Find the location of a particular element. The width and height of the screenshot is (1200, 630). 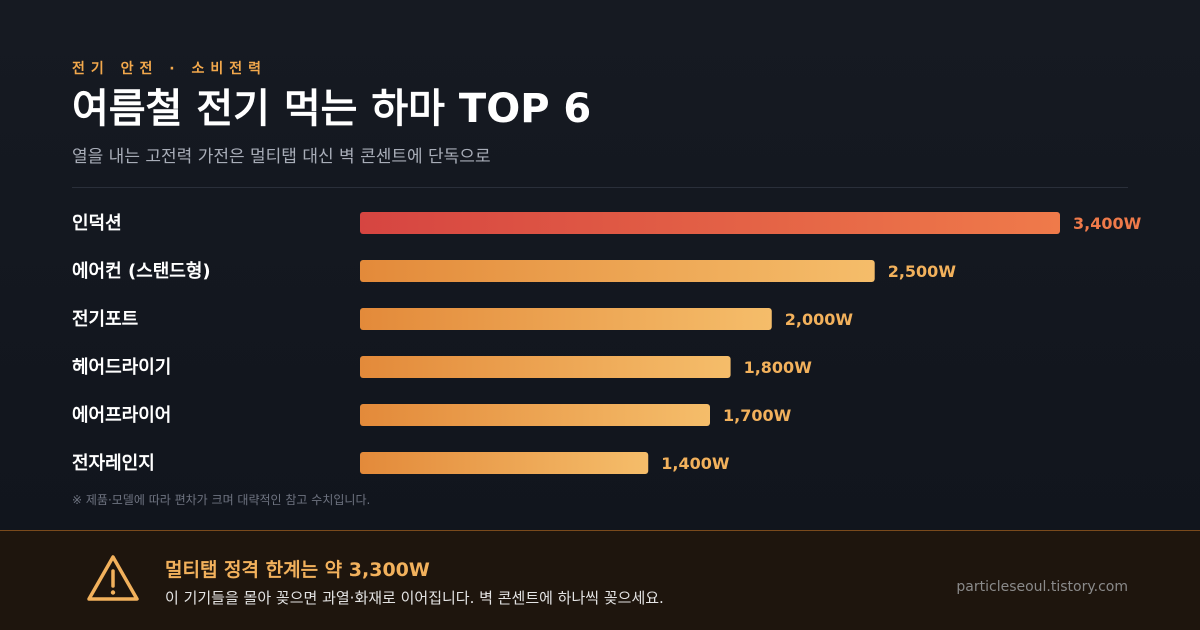

value-label: 3,400W is located at coordinates (1107, 223).